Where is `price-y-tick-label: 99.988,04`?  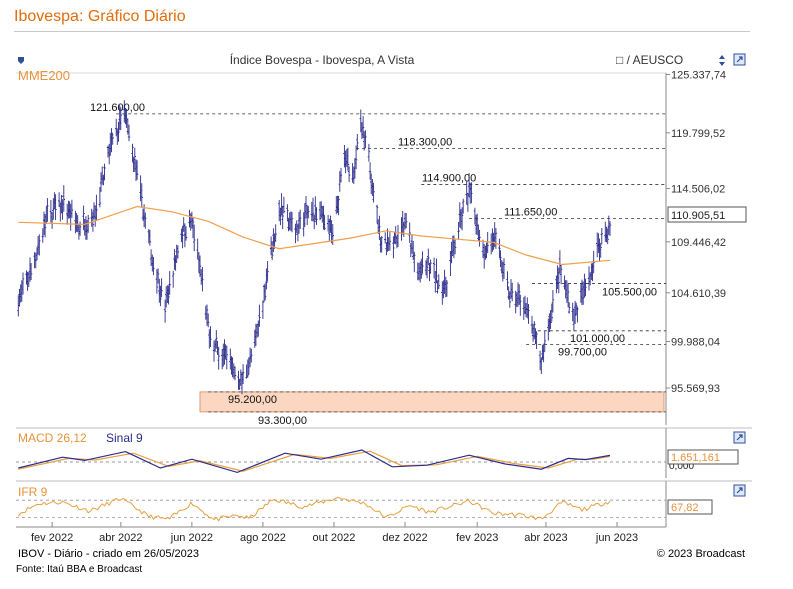 price-y-tick-label: 99.988,04 is located at coordinates (695, 342).